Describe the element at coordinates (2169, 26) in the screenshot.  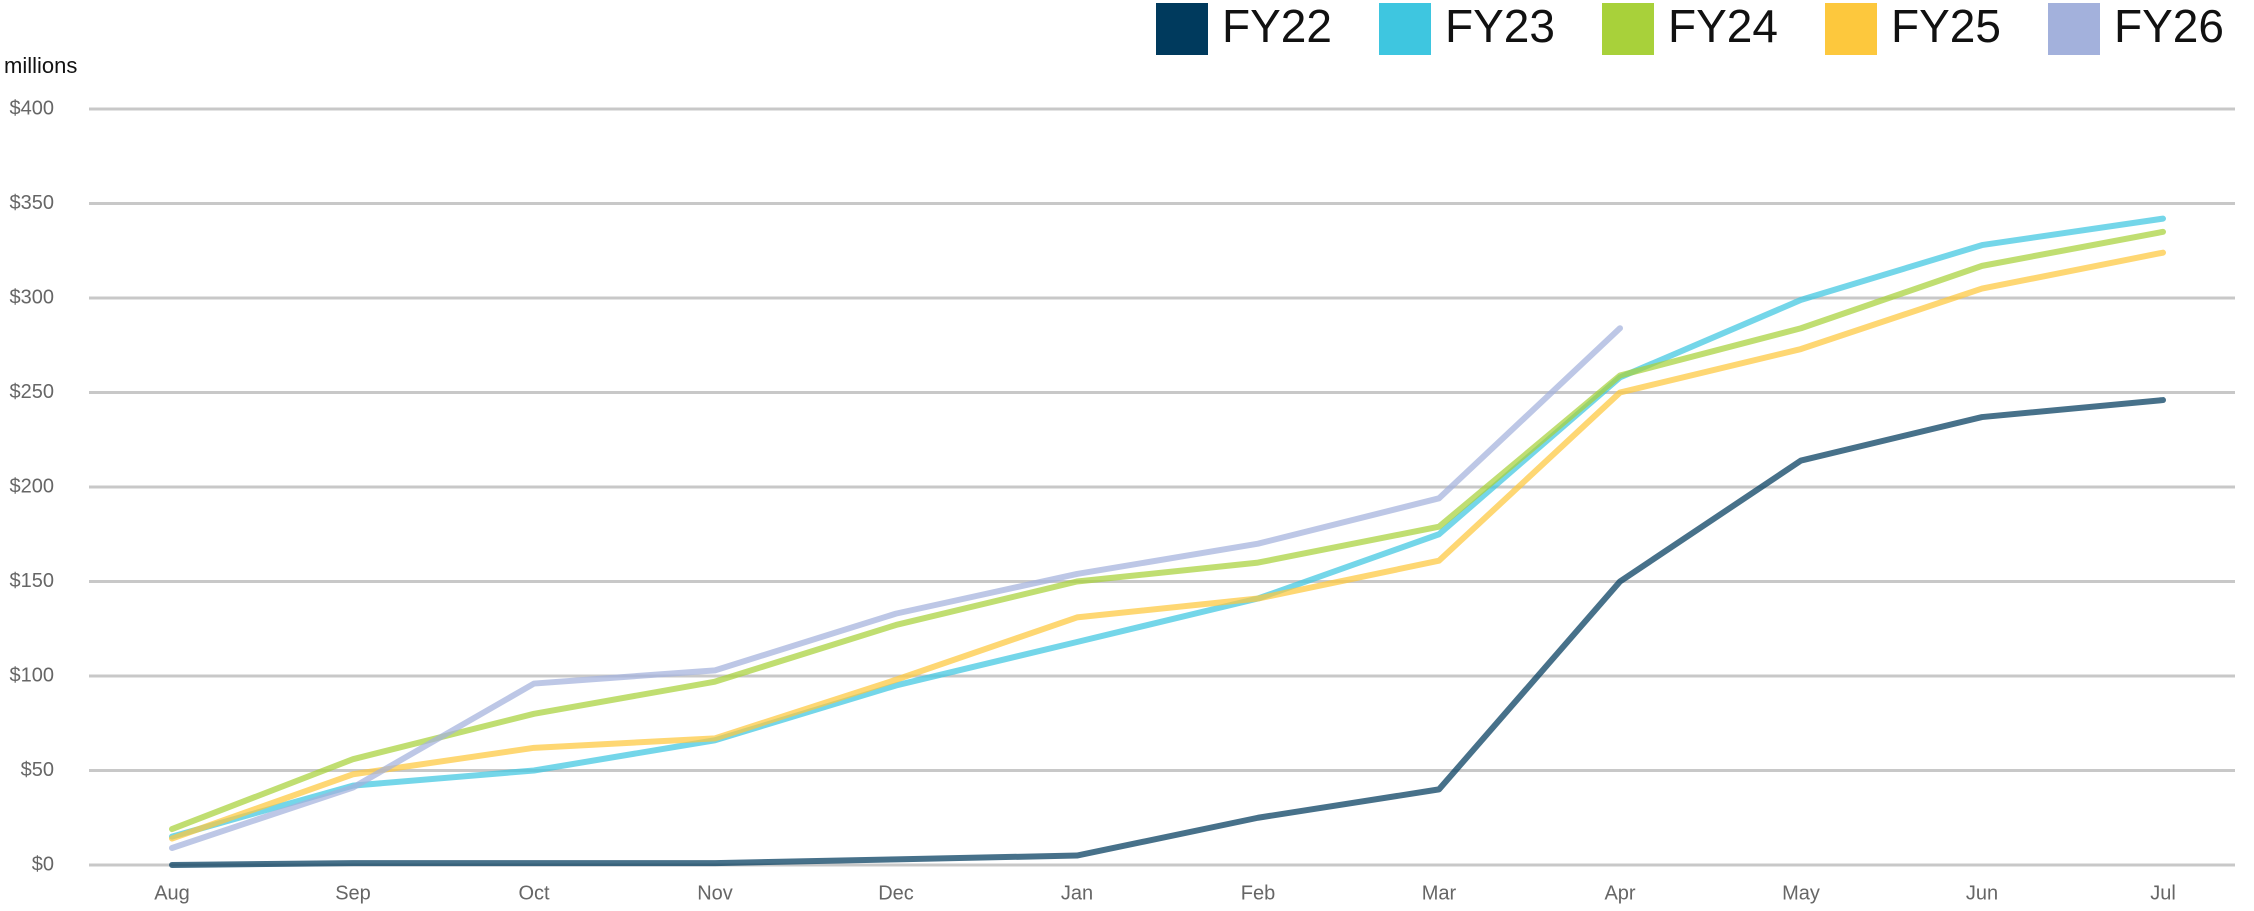
I see `legend-label: FY26` at that location.